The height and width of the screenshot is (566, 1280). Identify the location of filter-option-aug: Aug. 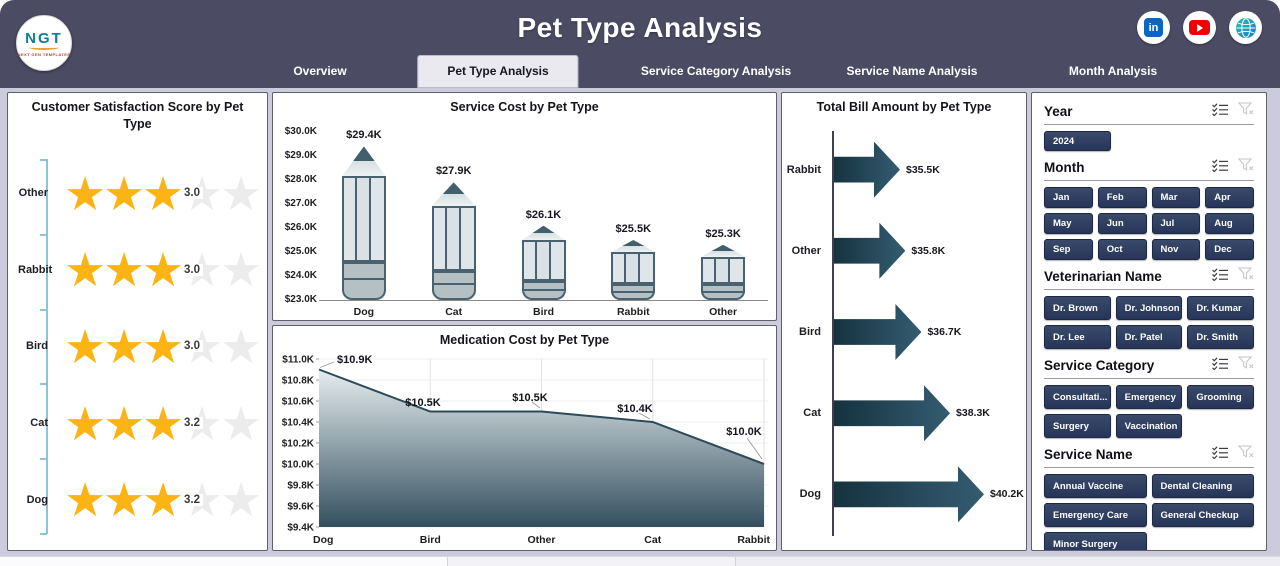
(1229, 223).